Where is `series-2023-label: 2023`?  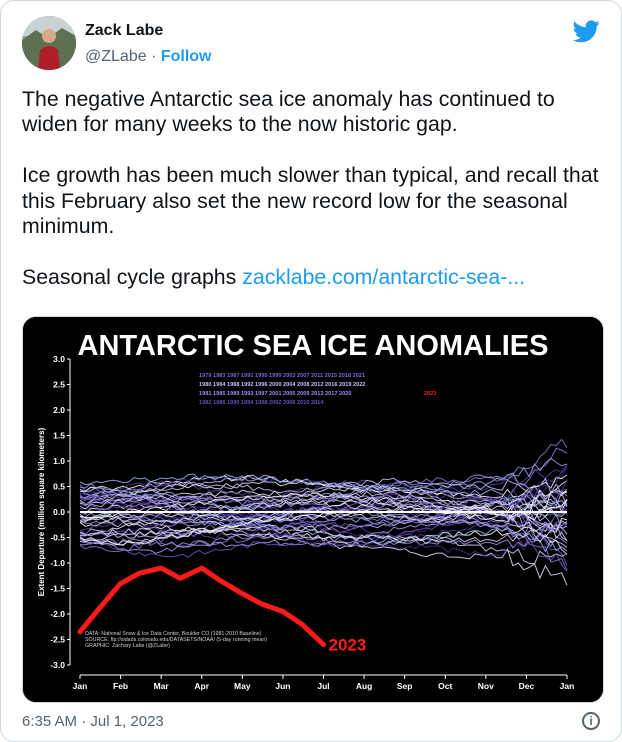
series-2023-label: 2023 is located at coordinates (348, 645).